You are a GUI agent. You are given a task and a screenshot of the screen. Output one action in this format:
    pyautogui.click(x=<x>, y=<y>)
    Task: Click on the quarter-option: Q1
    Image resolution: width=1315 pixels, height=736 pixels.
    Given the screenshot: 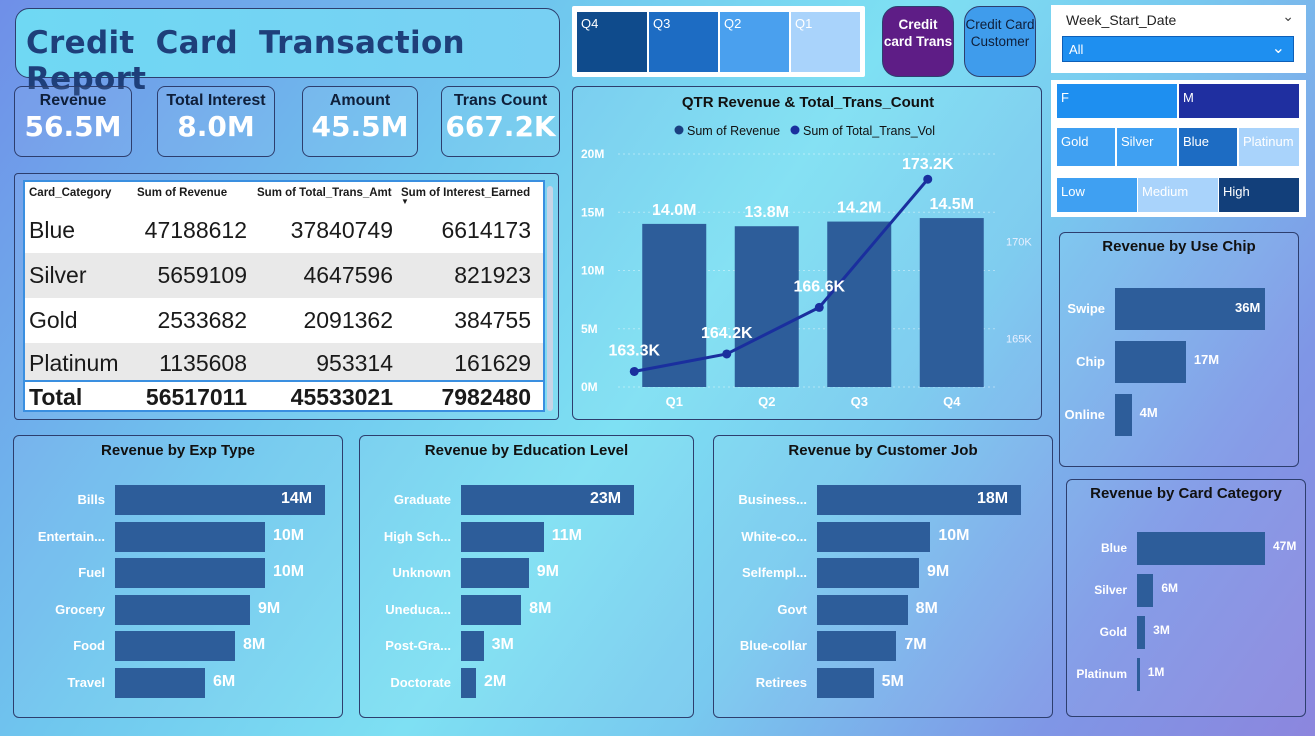 What is the action you would take?
    pyautogui.click(x=825, y=42)
    